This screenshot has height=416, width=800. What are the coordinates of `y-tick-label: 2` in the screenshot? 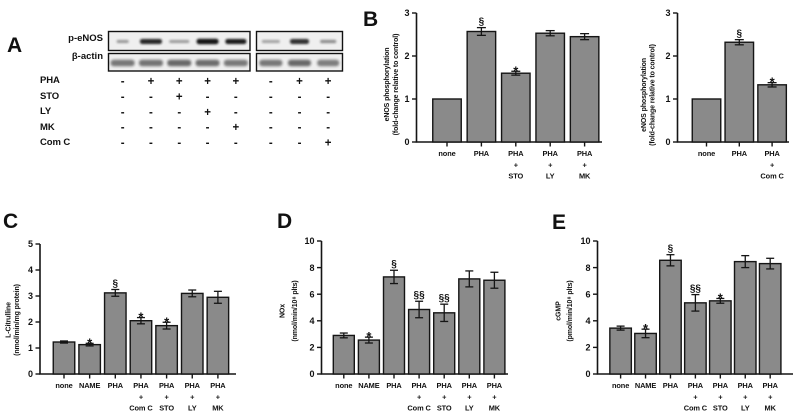 It's located at (406, 56).